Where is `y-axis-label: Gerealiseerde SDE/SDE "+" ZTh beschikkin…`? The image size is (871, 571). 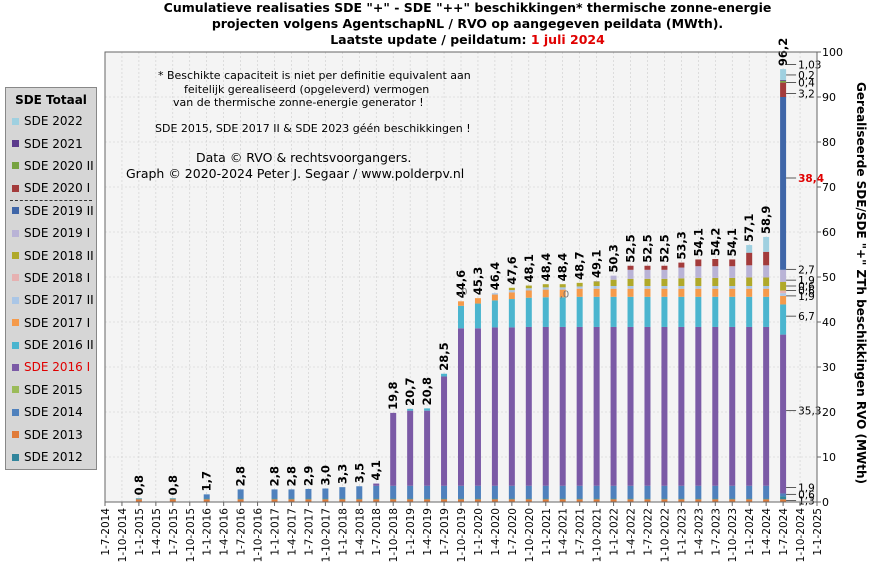
y-axis-label: Gerealiseerde SDE/SDE "+" ZTh beschikkin… is located at coordinates (861, 283).